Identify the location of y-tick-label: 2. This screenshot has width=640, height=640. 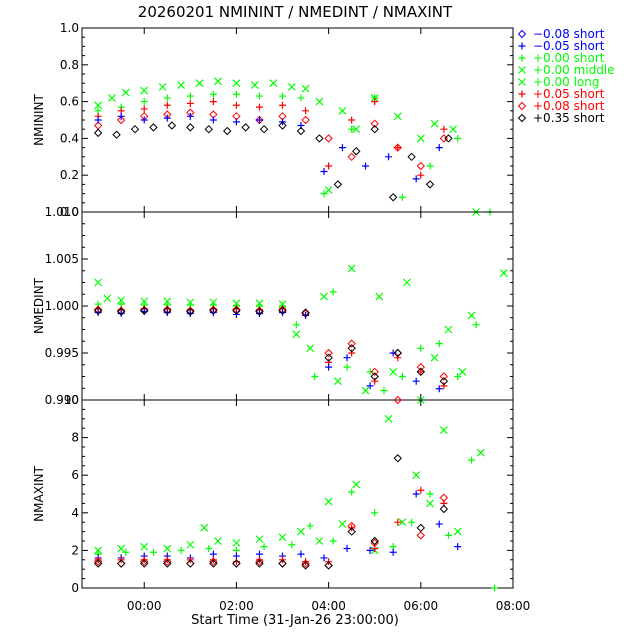
(75, 550).